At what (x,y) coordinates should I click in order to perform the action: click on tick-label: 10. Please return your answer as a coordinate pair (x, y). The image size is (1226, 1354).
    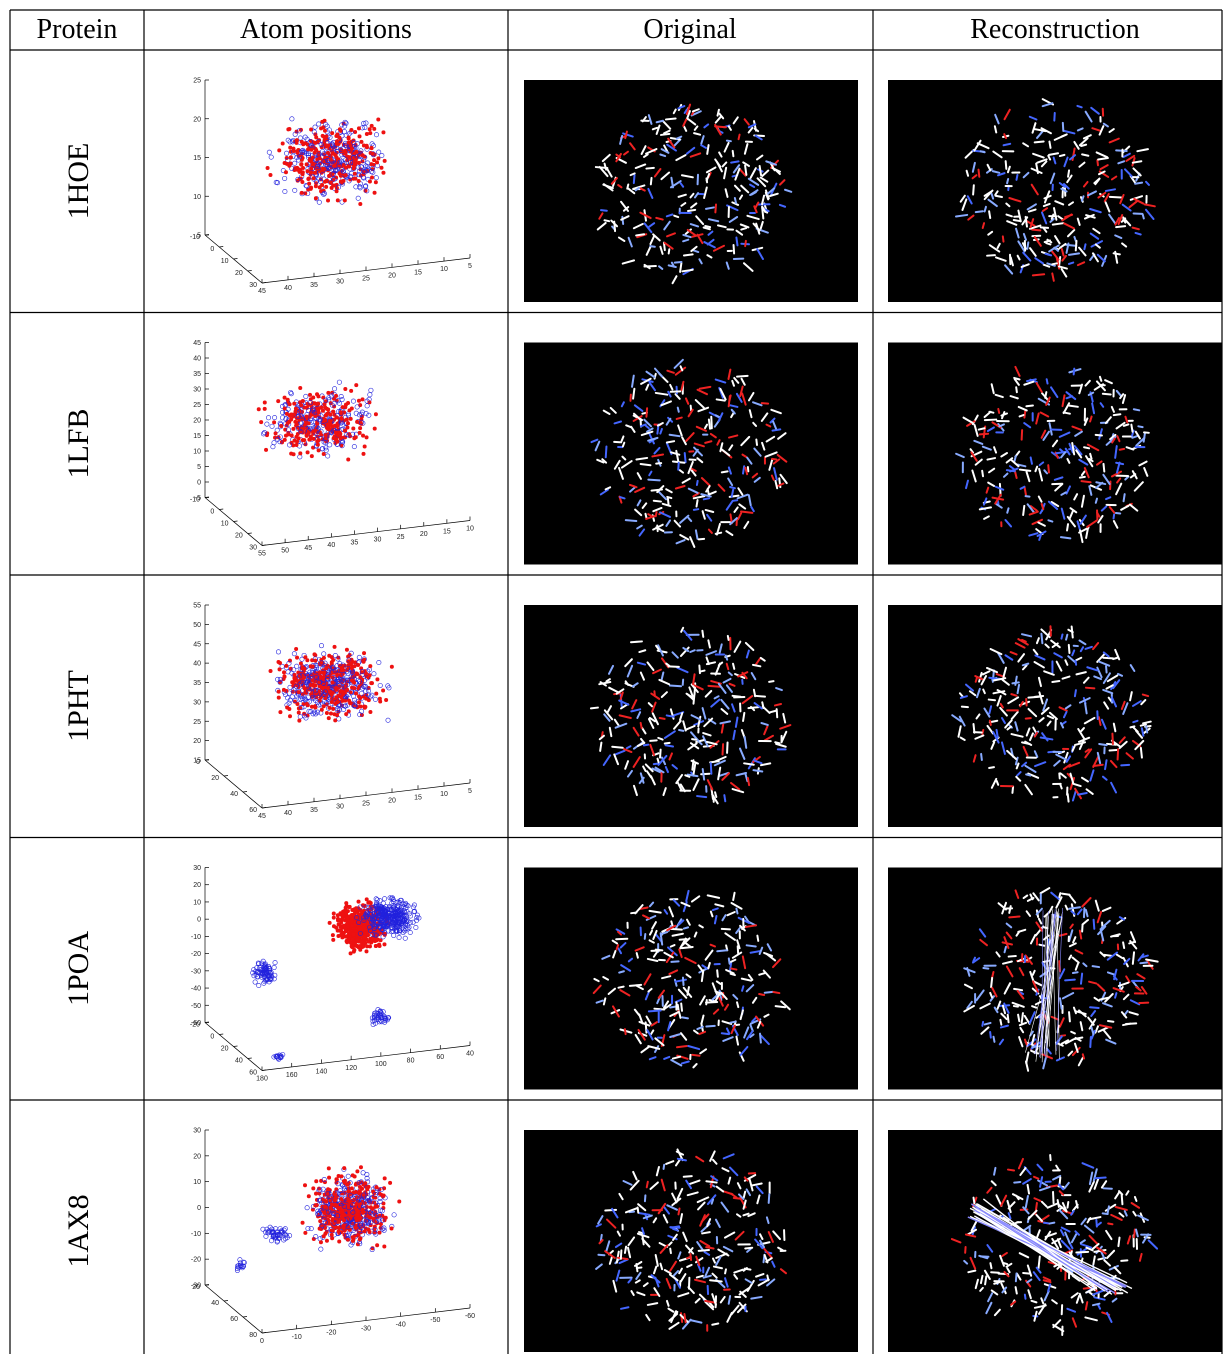
    Looking at the image, I should click on (197, 452).